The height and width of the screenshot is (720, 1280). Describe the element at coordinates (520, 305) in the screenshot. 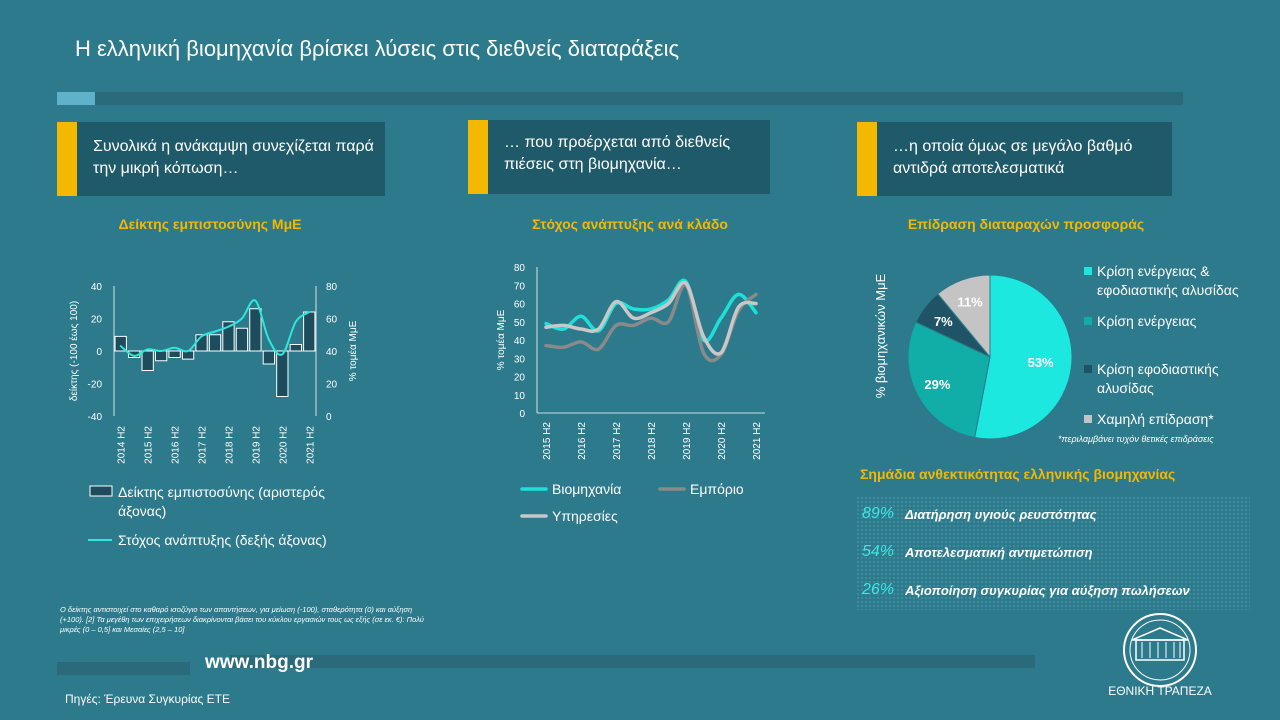

I see `y-tick-label: 60` at that location.